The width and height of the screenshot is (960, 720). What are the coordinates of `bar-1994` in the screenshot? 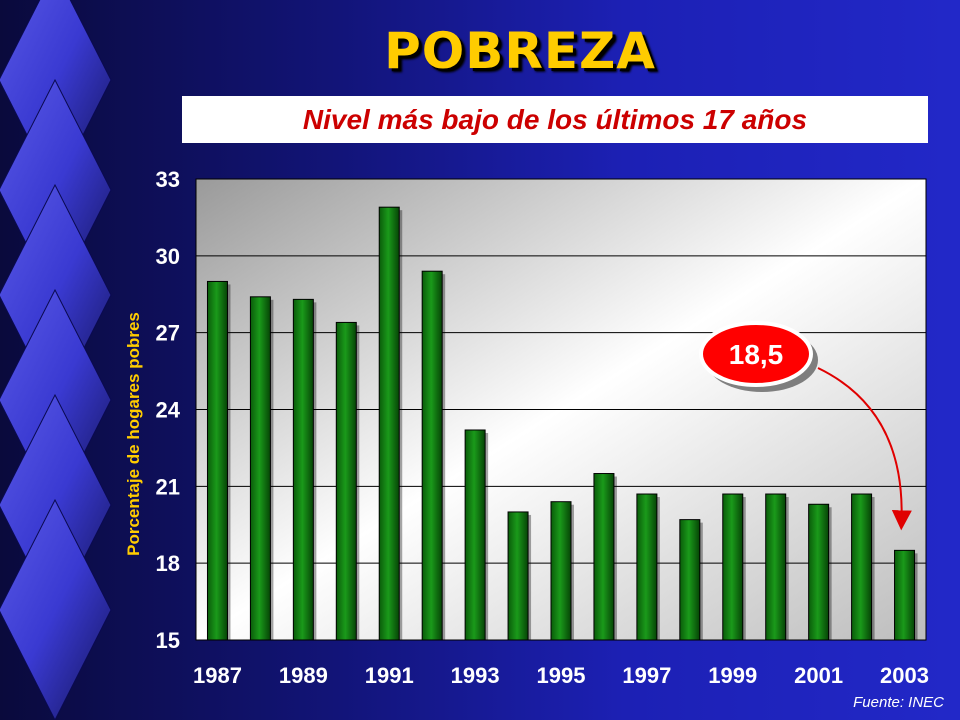 It's located at (518, 576).